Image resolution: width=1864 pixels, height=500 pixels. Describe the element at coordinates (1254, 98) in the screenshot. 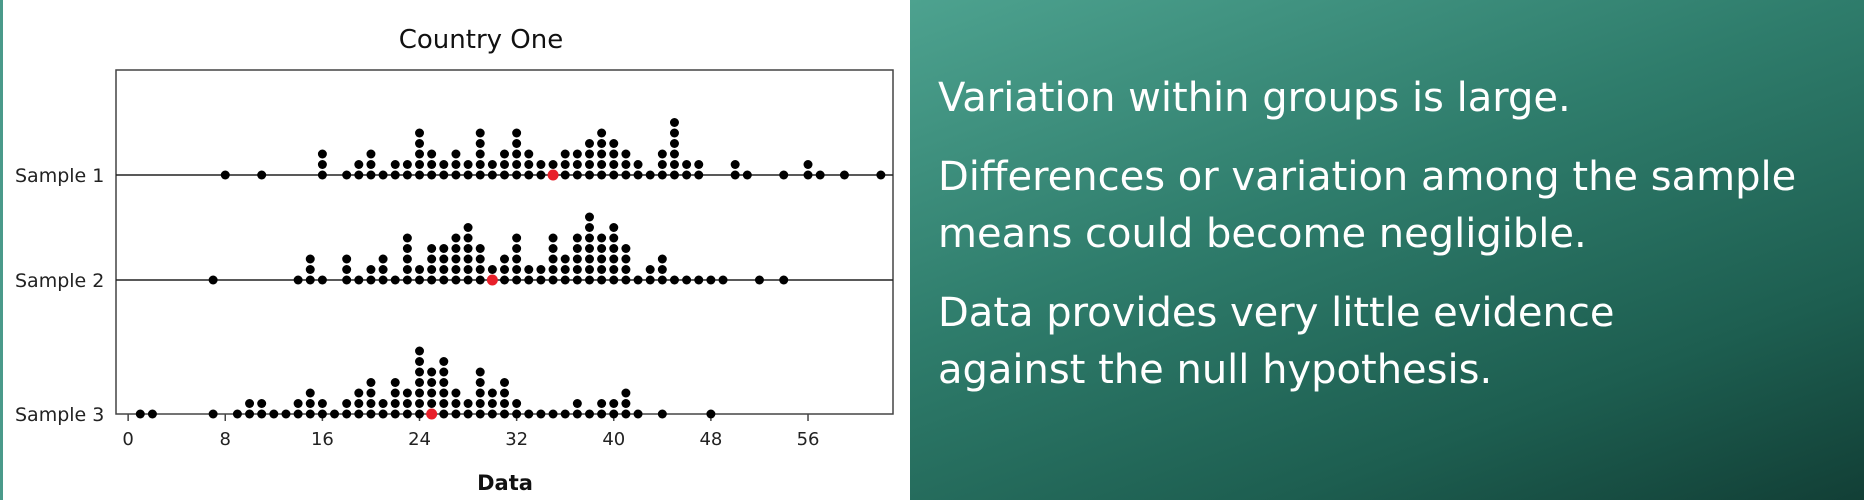

I see `bullet-1-line-1: Variation within groups is large.` at that location.